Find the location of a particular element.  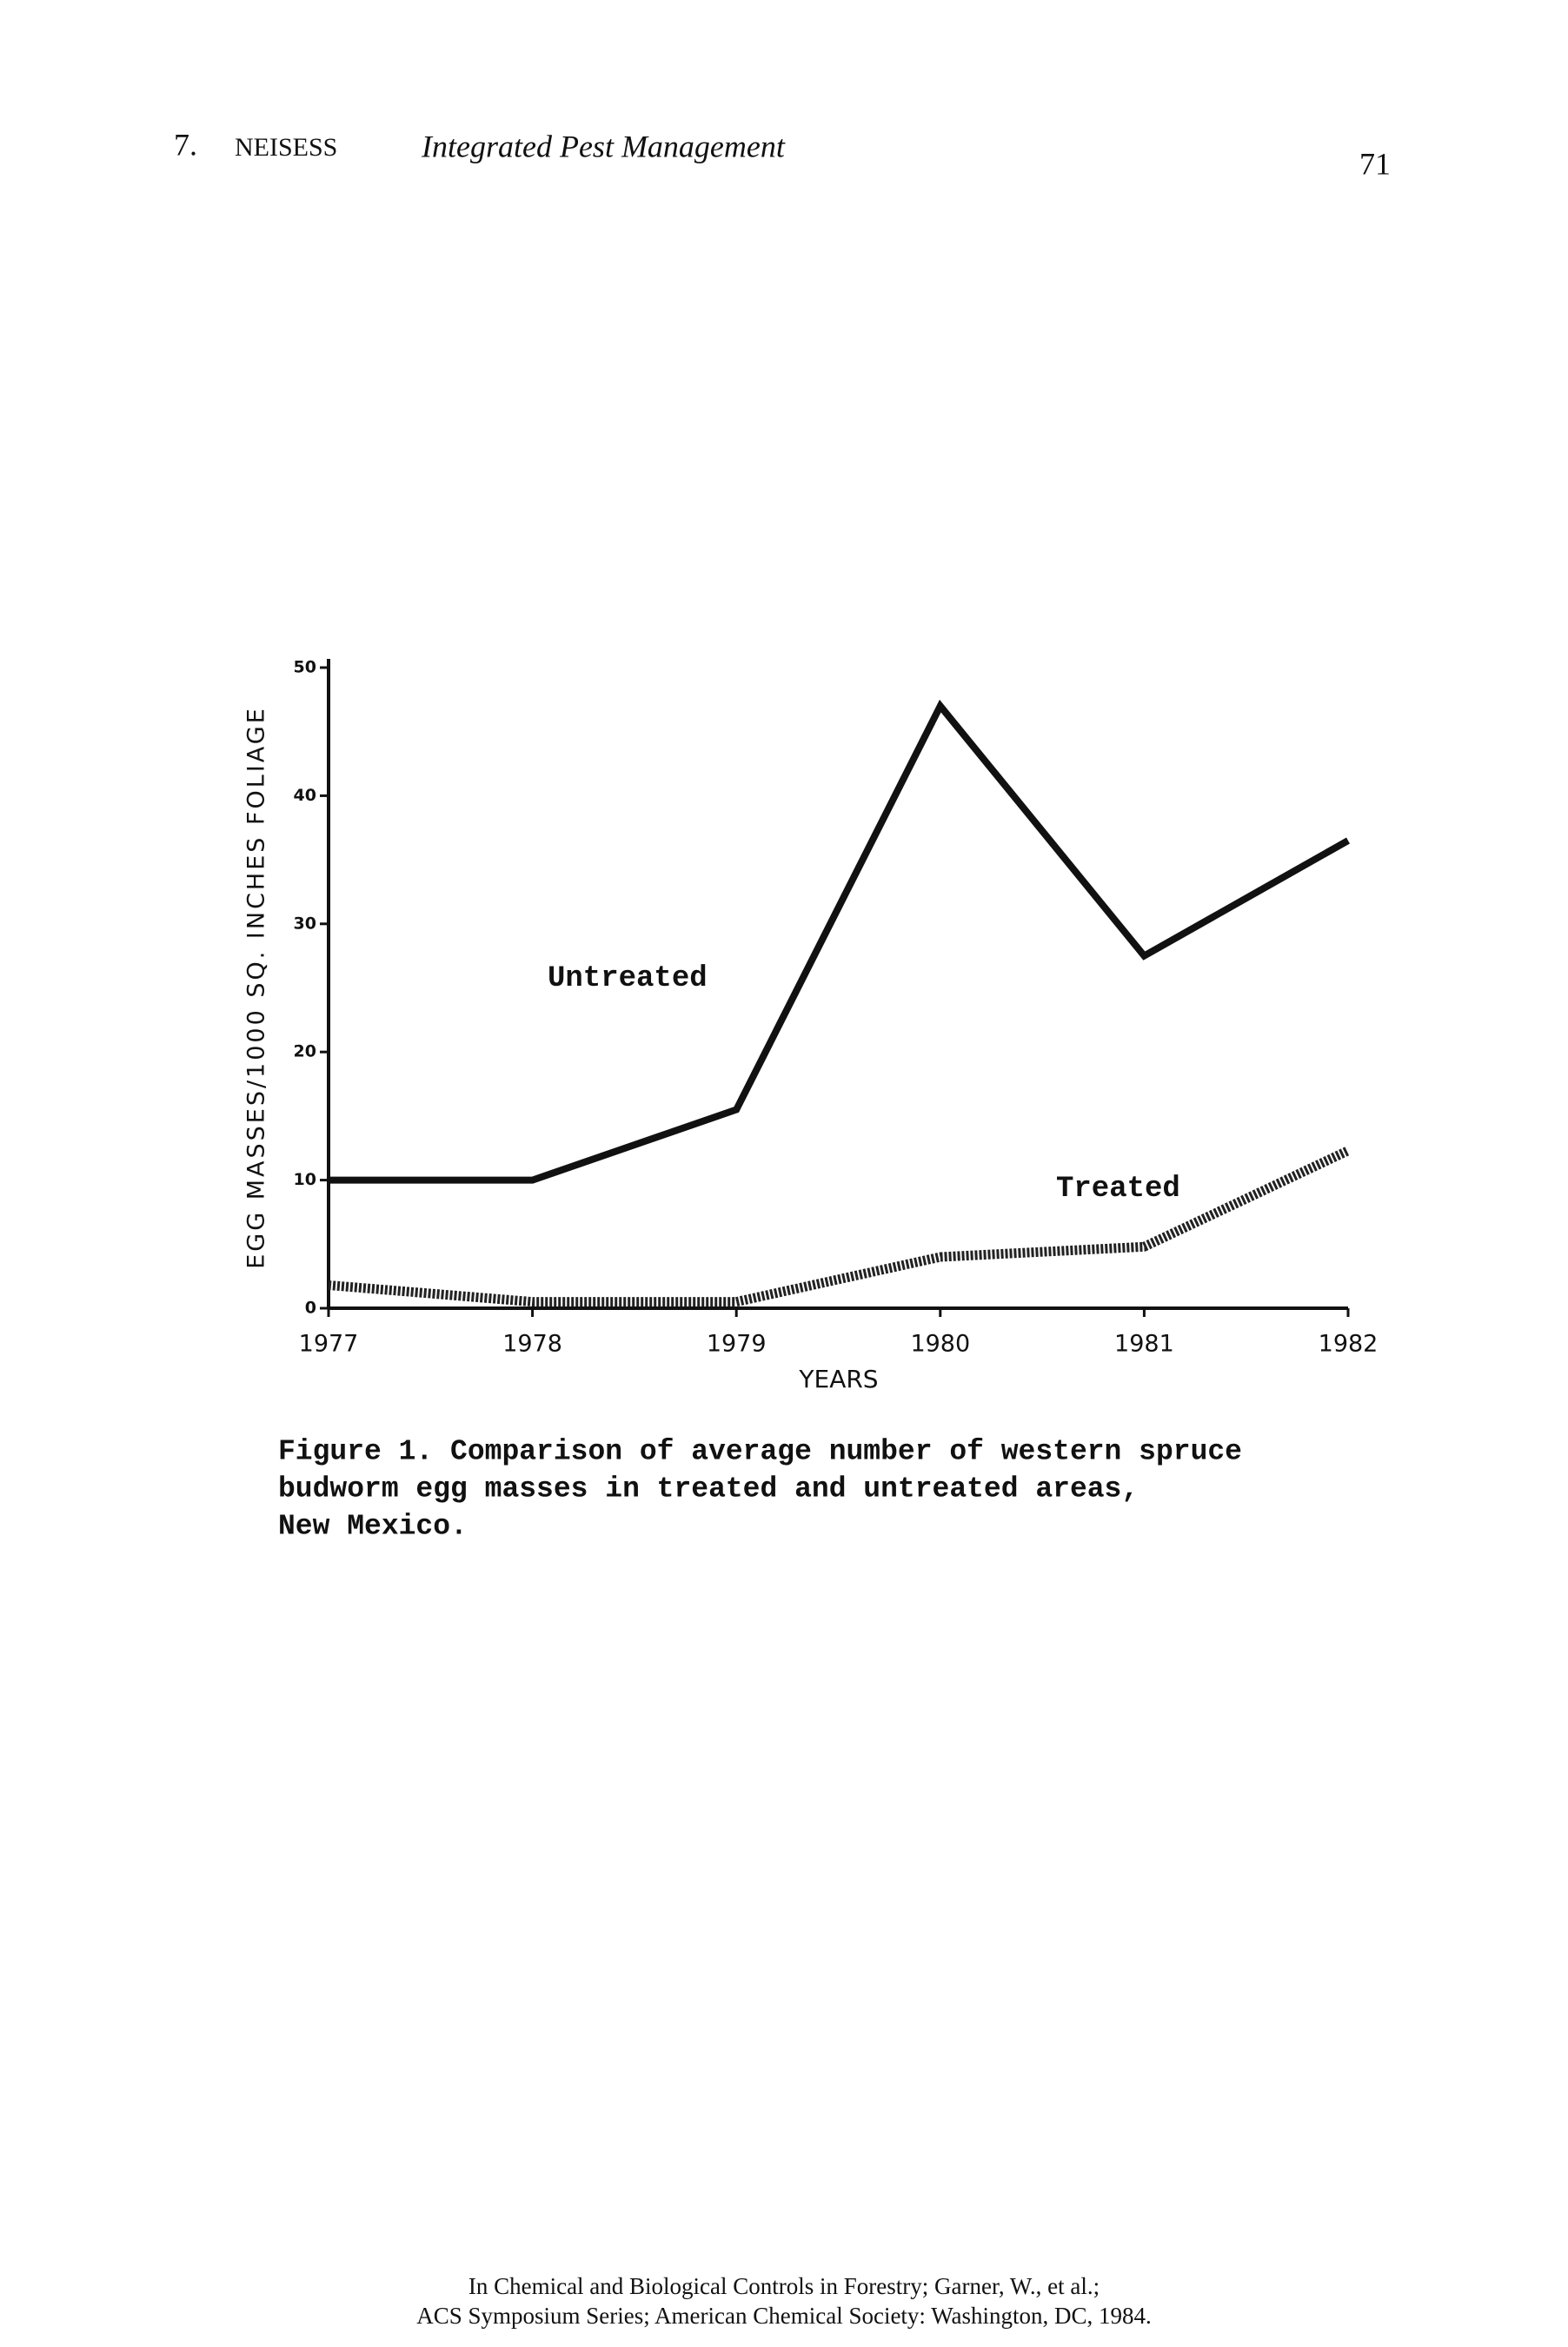

x-tick-label: 1979 is located at coordinates (737, 1345).